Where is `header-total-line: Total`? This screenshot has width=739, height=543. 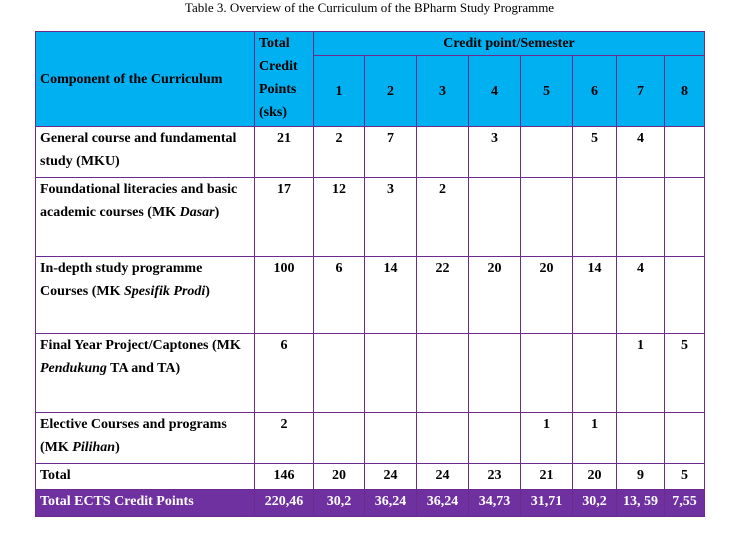
header-total-line: Total is located at coordinates (274, 43).